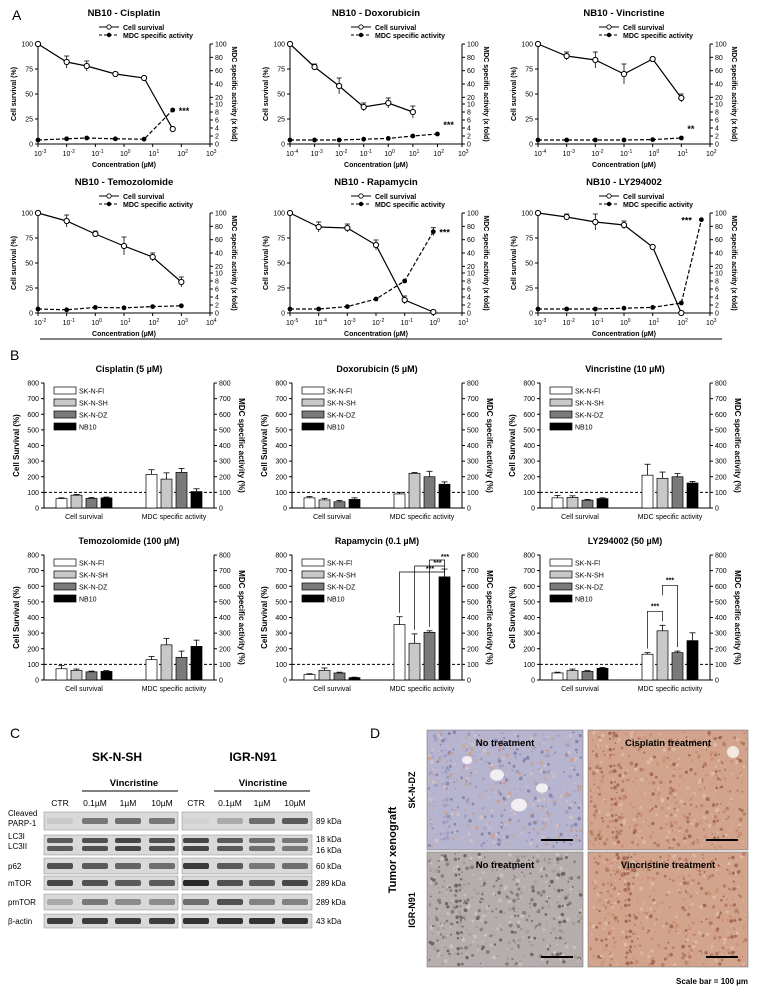  Describe the element at coordinates (473, 214) in the screenshot. I see `y2-tick-label: 100` at that location.